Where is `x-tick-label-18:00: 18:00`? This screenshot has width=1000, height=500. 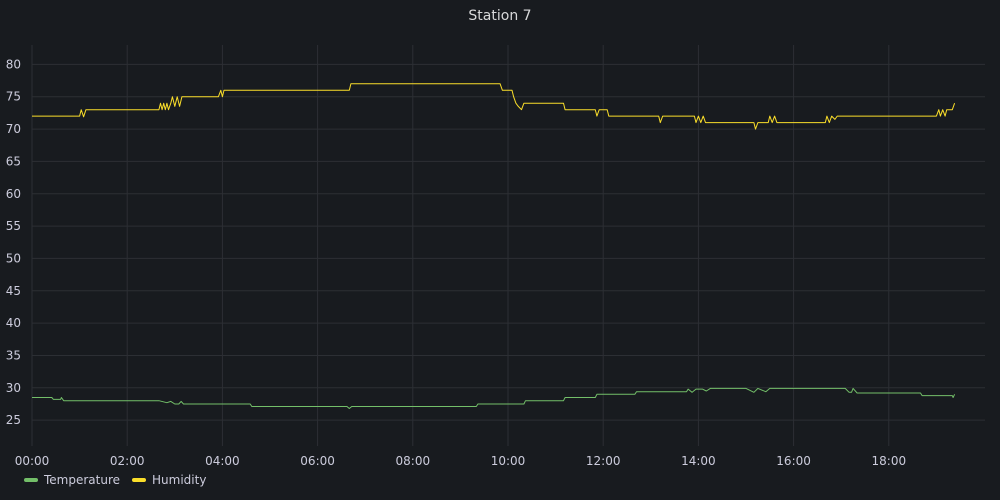 x-tick-label-18:00: 18:00 is located at coordinates (889, 461).